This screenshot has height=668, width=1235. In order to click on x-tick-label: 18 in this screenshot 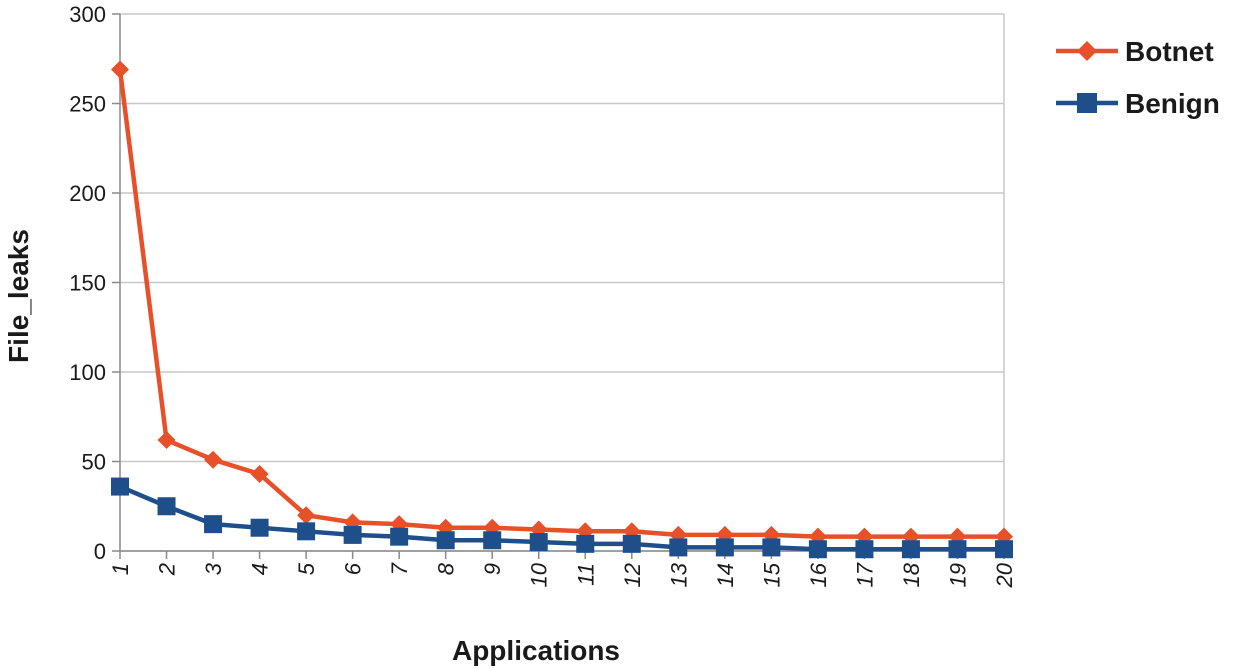, I will do `click(911, 574)`.